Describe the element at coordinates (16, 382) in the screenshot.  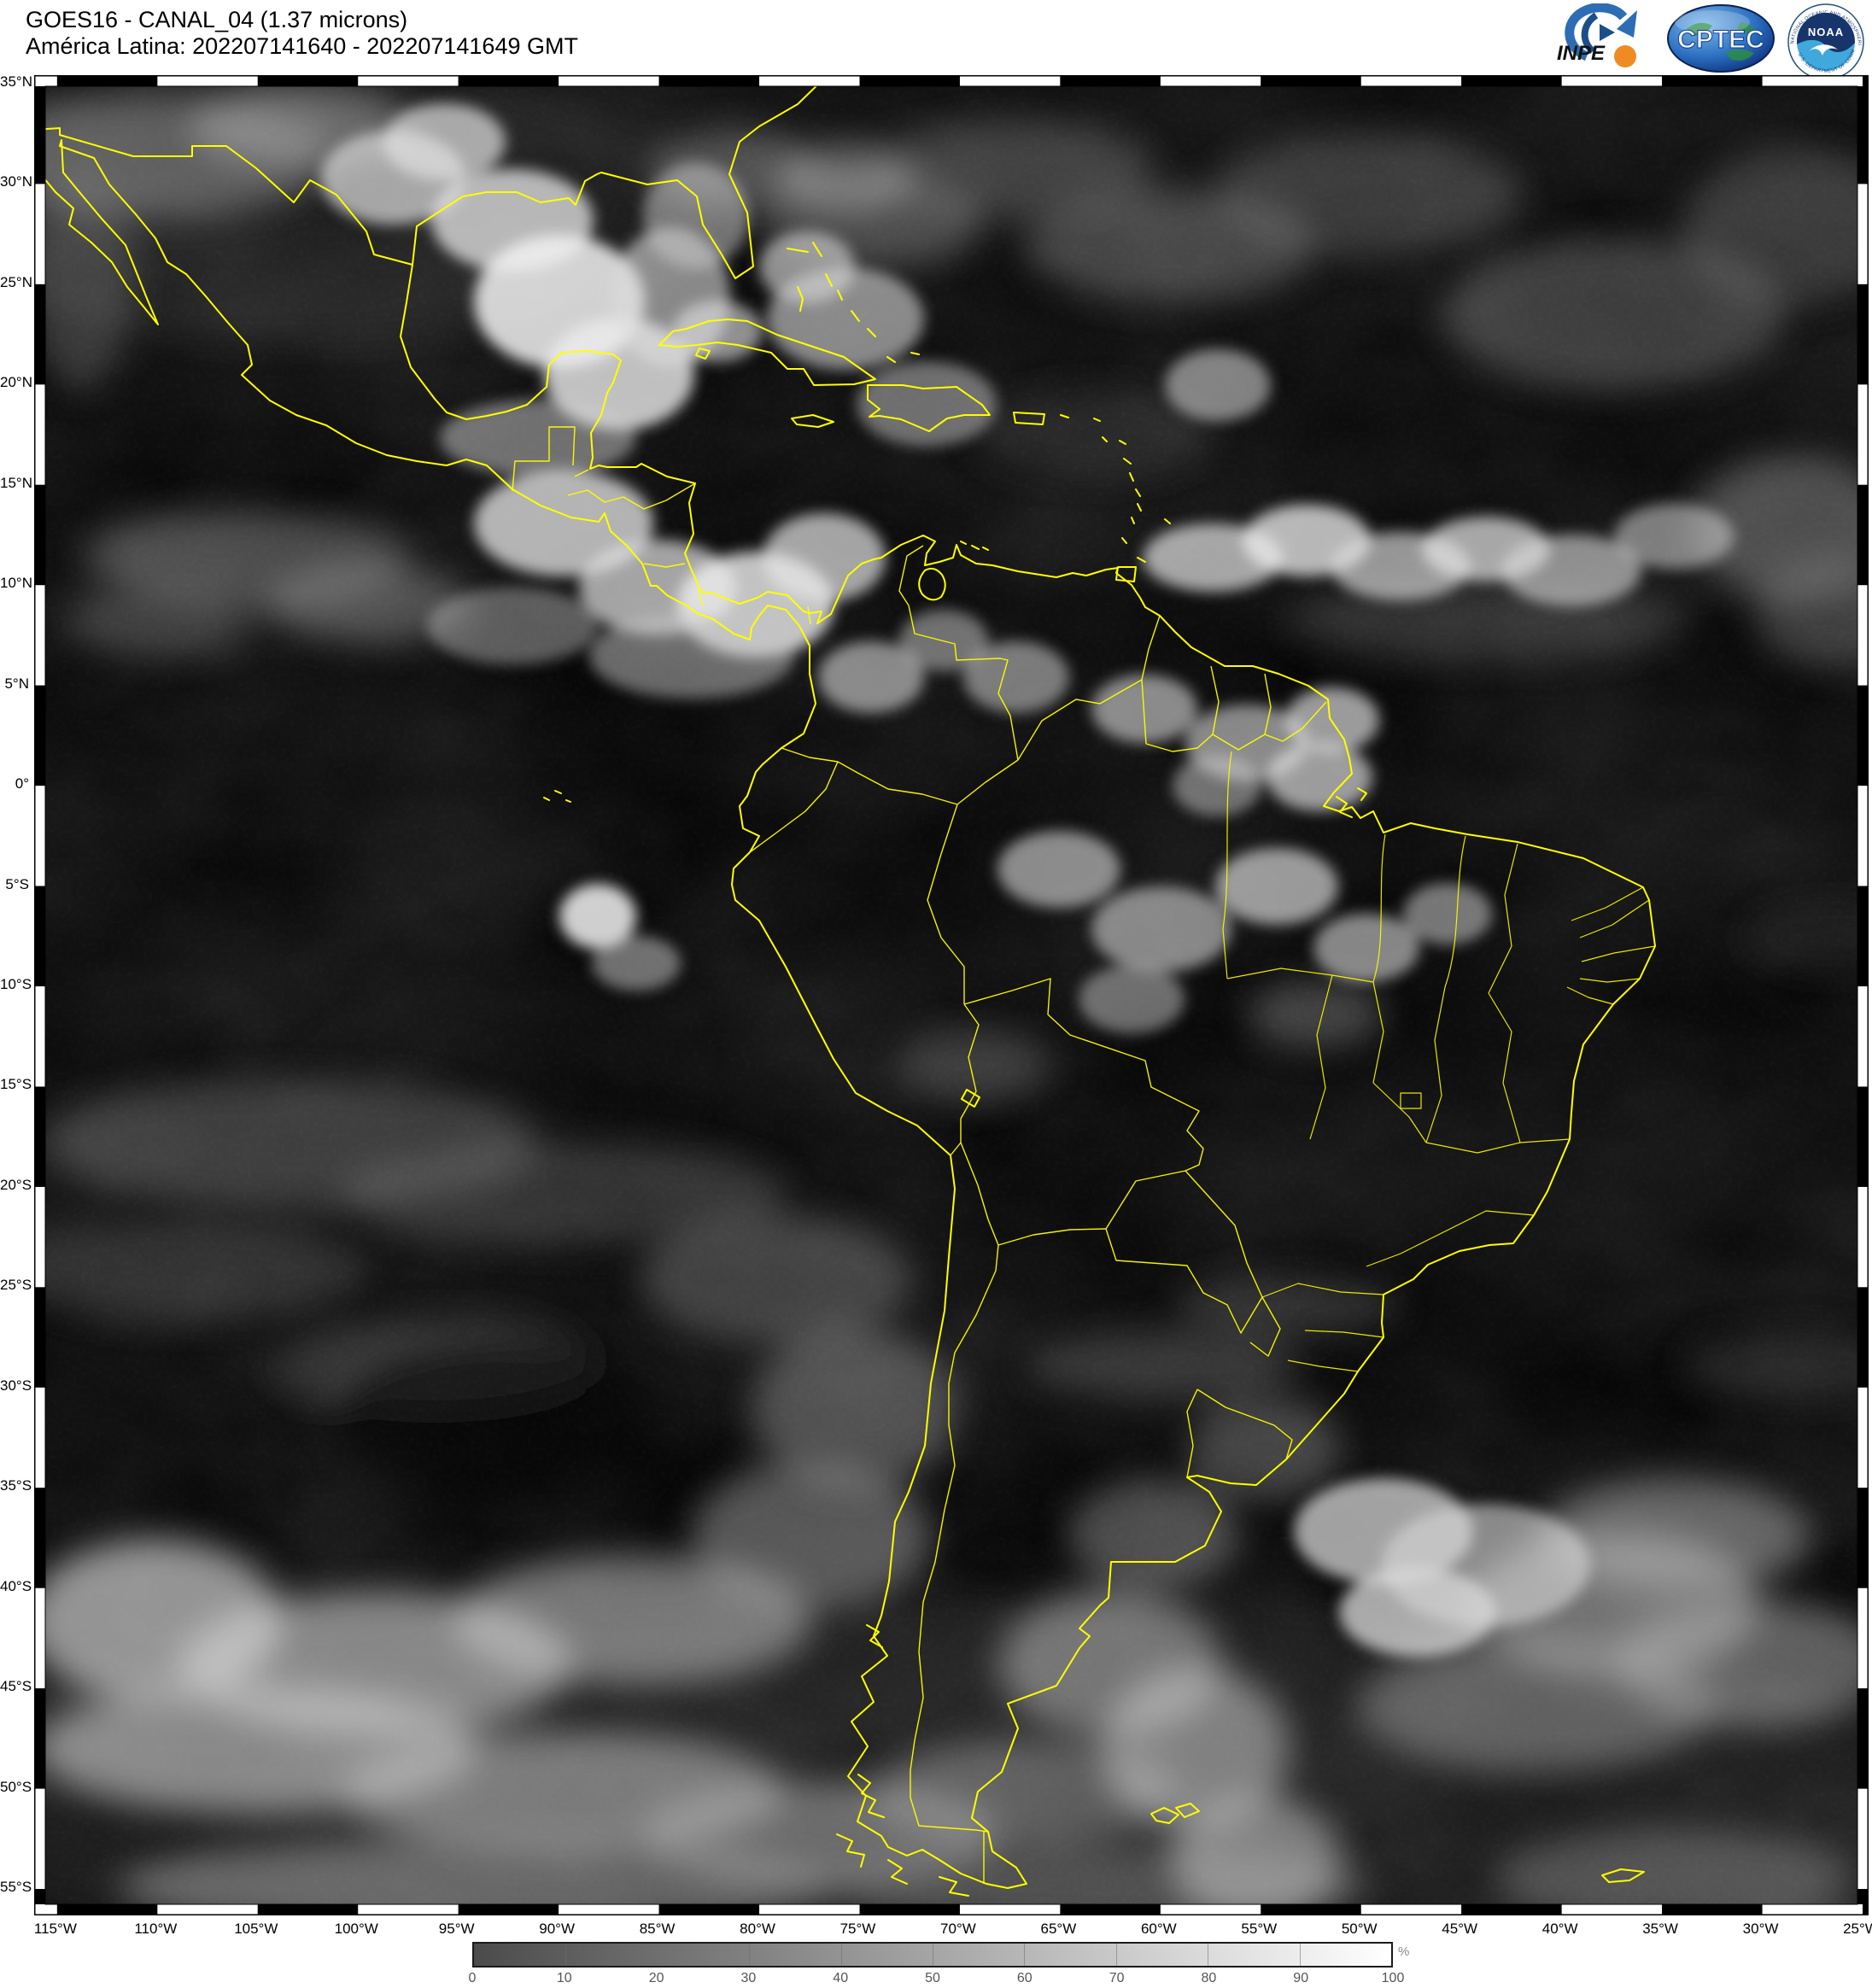
I see `lat-tick-label: 20°N` at that location.